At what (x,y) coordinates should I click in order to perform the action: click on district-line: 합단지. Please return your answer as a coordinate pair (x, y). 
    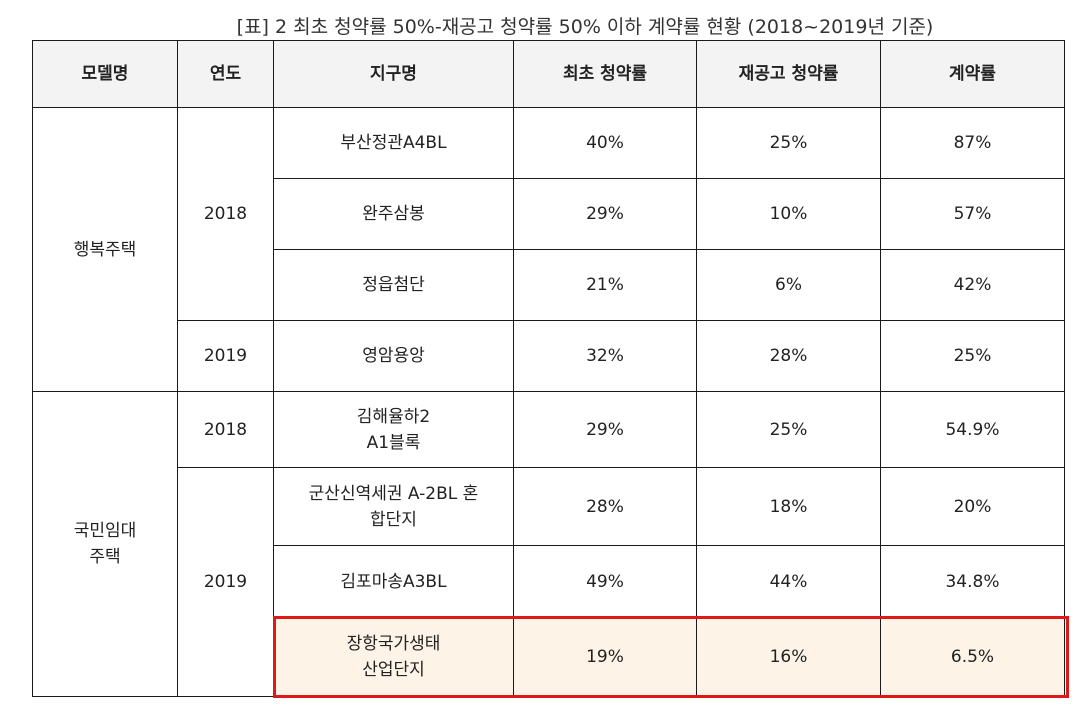
    Looking at the image, I should click on (393, 519).